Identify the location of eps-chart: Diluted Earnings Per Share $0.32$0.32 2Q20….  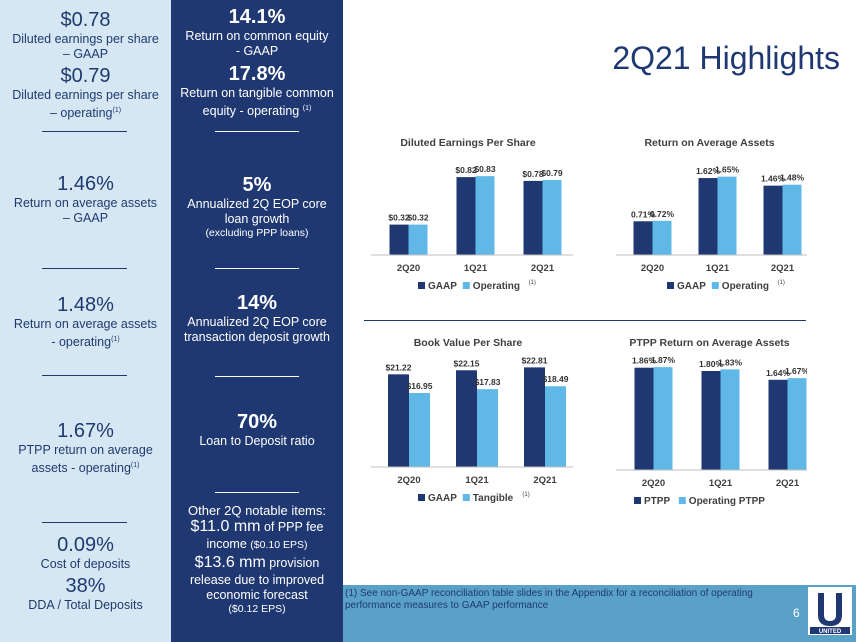
(472, 214).